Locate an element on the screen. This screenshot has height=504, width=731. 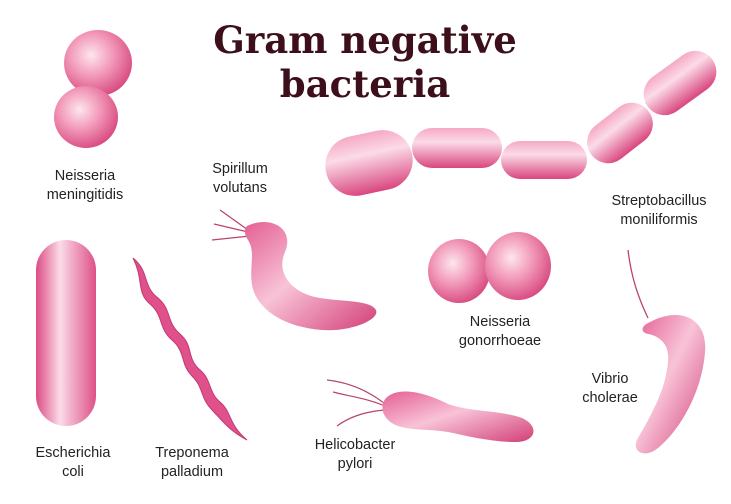
helicobacter-pylori-cell is located at coordinates (430, 410).